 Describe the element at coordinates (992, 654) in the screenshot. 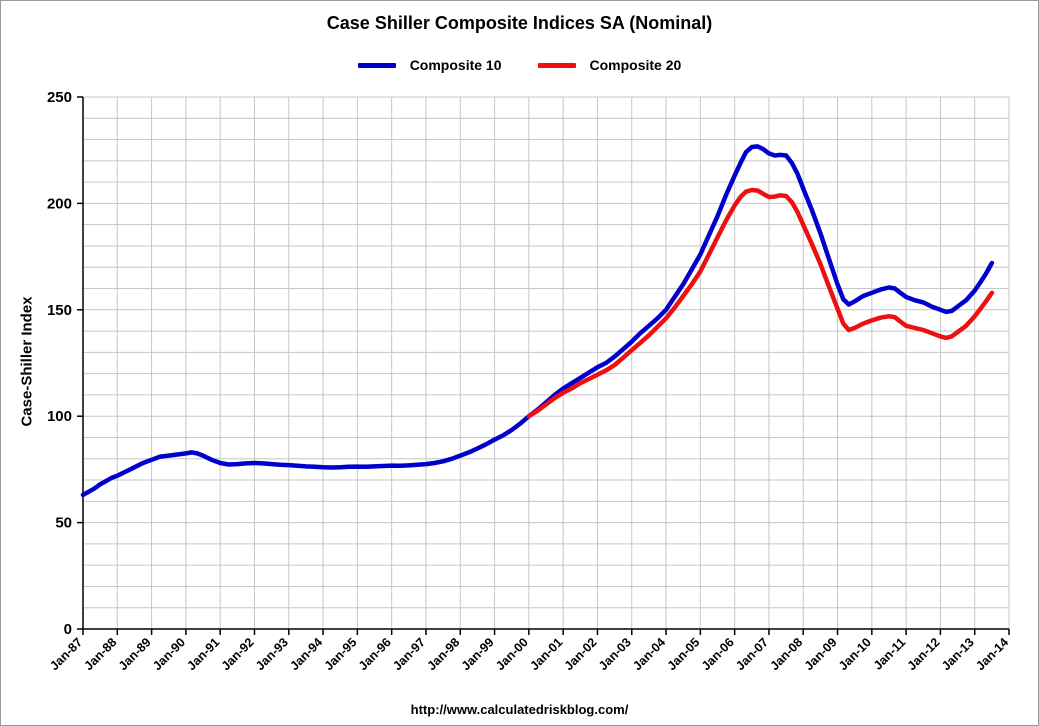

I see `svg-text: Jan-14` at that location.